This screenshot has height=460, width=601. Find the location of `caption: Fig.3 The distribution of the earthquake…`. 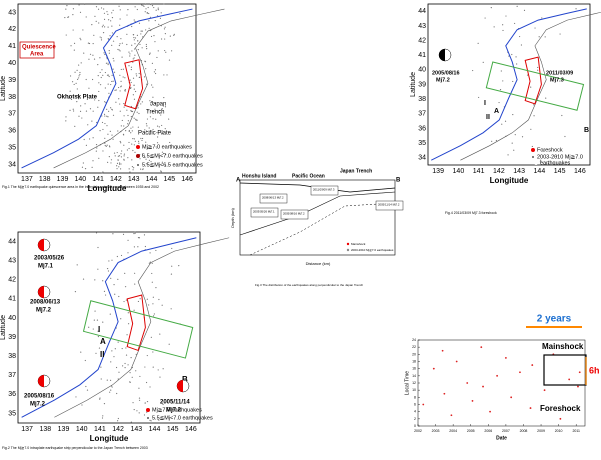

caption: Fig.3 The distribution of the earthquake… is located at coordinates (309, 285).